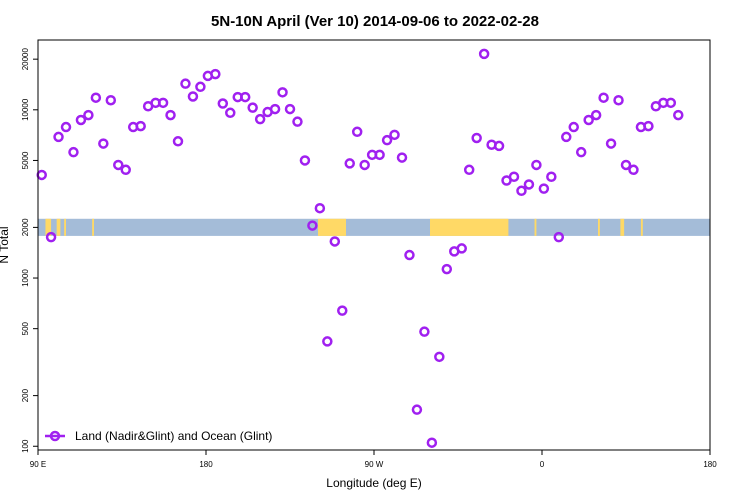 Image resolution: width=750 pixels, height=500 pixels. I want to click on x-axis-ticks: 90 E 180 90 W 0 180, so click(373, 459).